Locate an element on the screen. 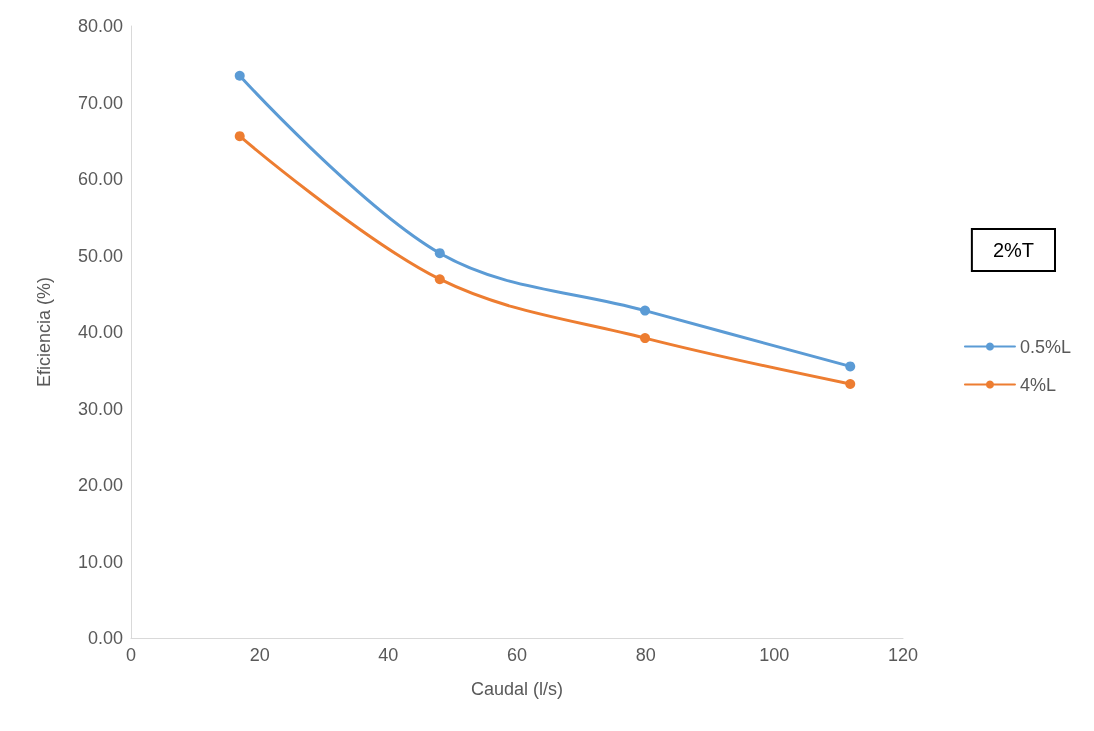 The image size is (1094, 731). x-tick-label: 60 is located at coordinates (517, 655).